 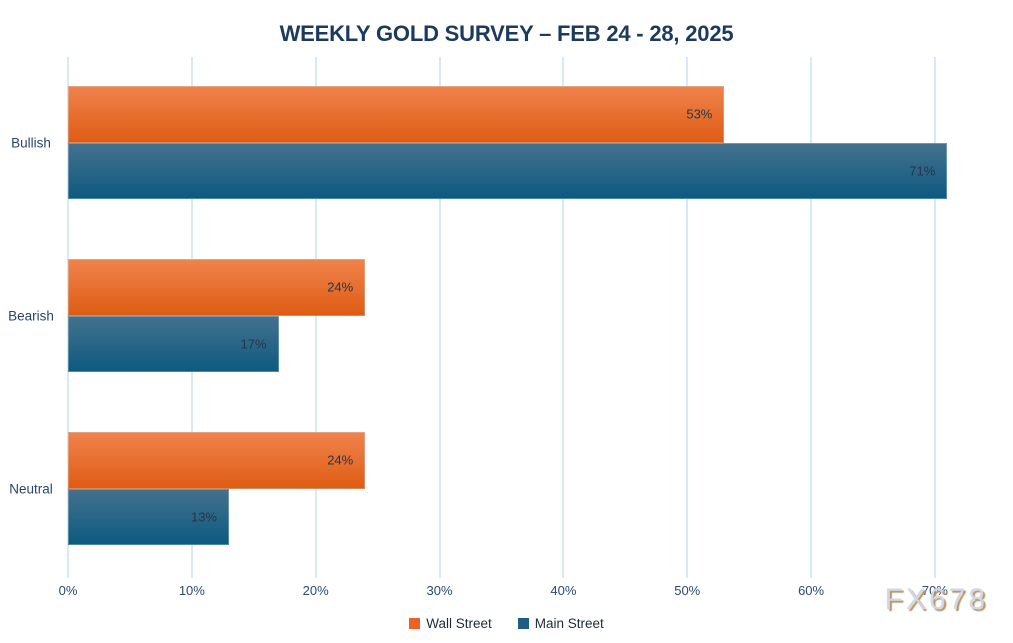 What do you see at coordinates (415, 623) in the screenshot?
I see `legend-swatch-wall-street` at bounding box center [415, 623].